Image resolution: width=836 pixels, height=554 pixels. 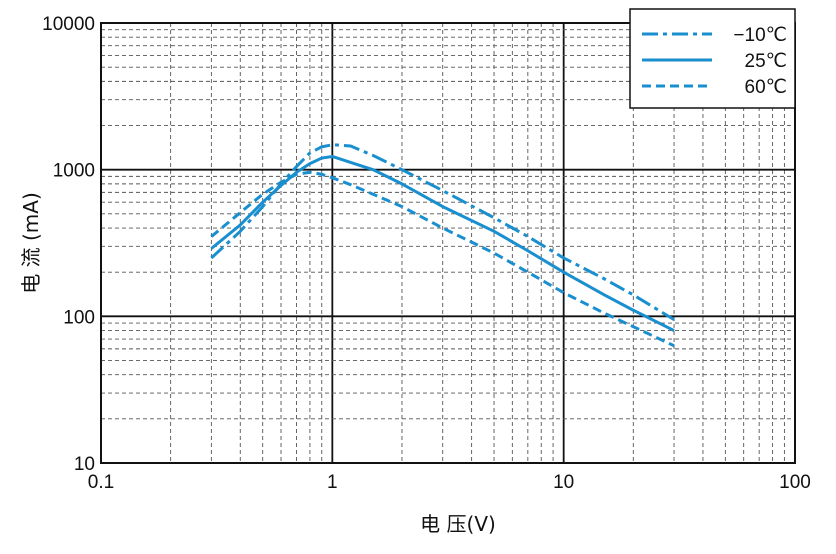 What do you see at coordinates (766, 61) in the screenshot?
I see `legend-label-1: 25℃` at bounding box center [766, 61].